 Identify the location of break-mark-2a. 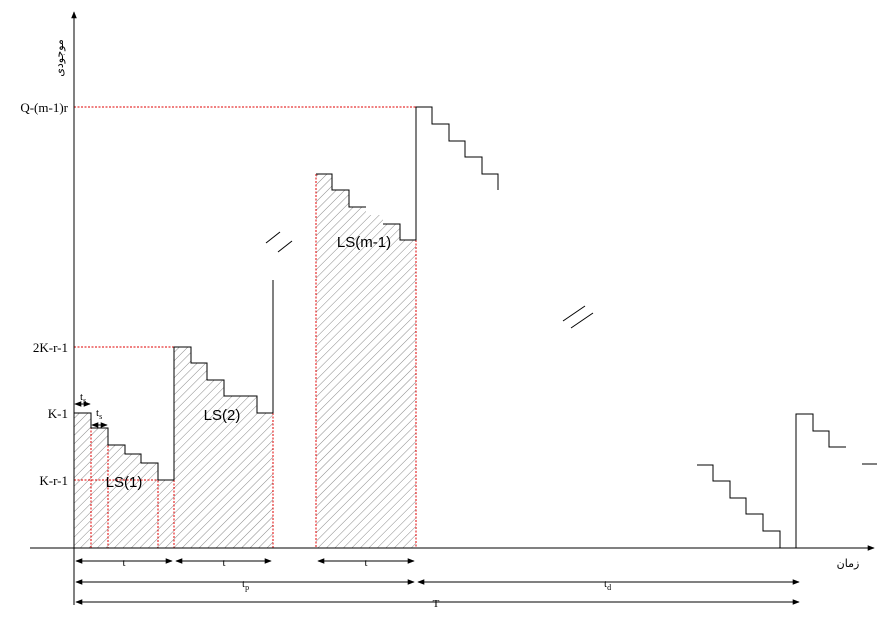
(574, 313).